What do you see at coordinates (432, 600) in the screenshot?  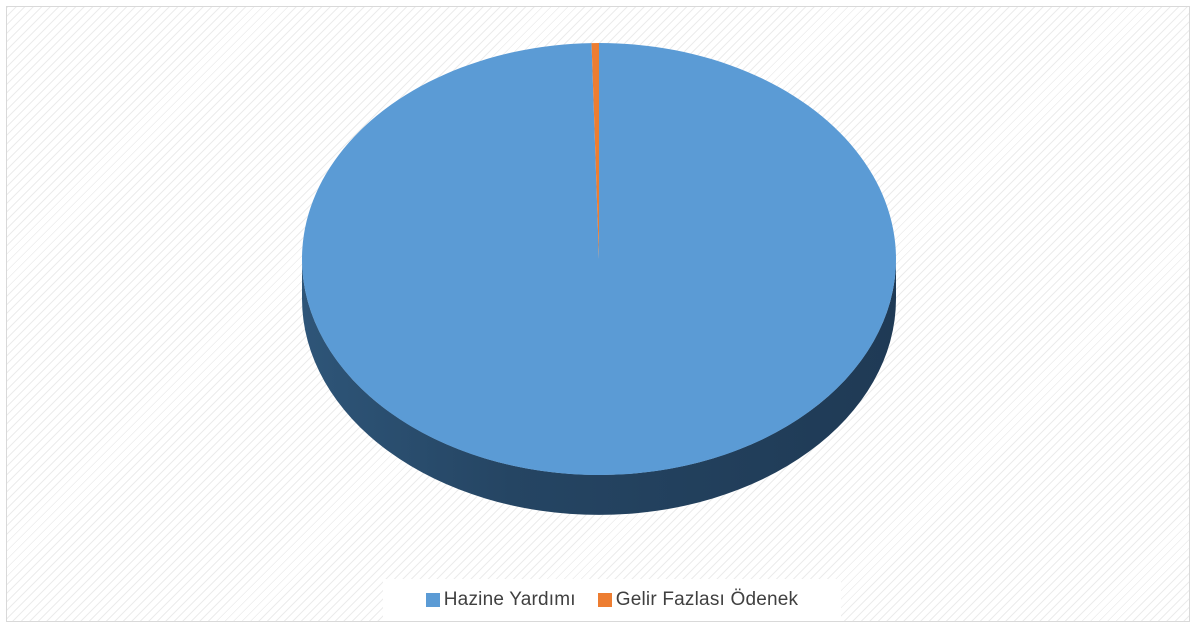 I see `legend-swatch-hazine-yardimi` at bounding box center [432, 600].